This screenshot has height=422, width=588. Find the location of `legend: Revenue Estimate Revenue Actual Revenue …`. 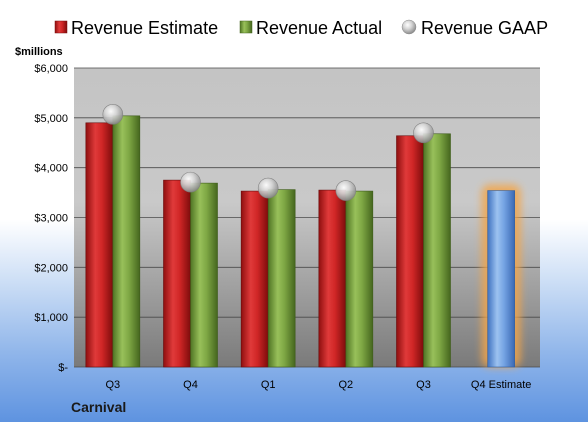

legend: Revenue Estimate Revenue Actual Revenue … is located at coordinates (301, 28).